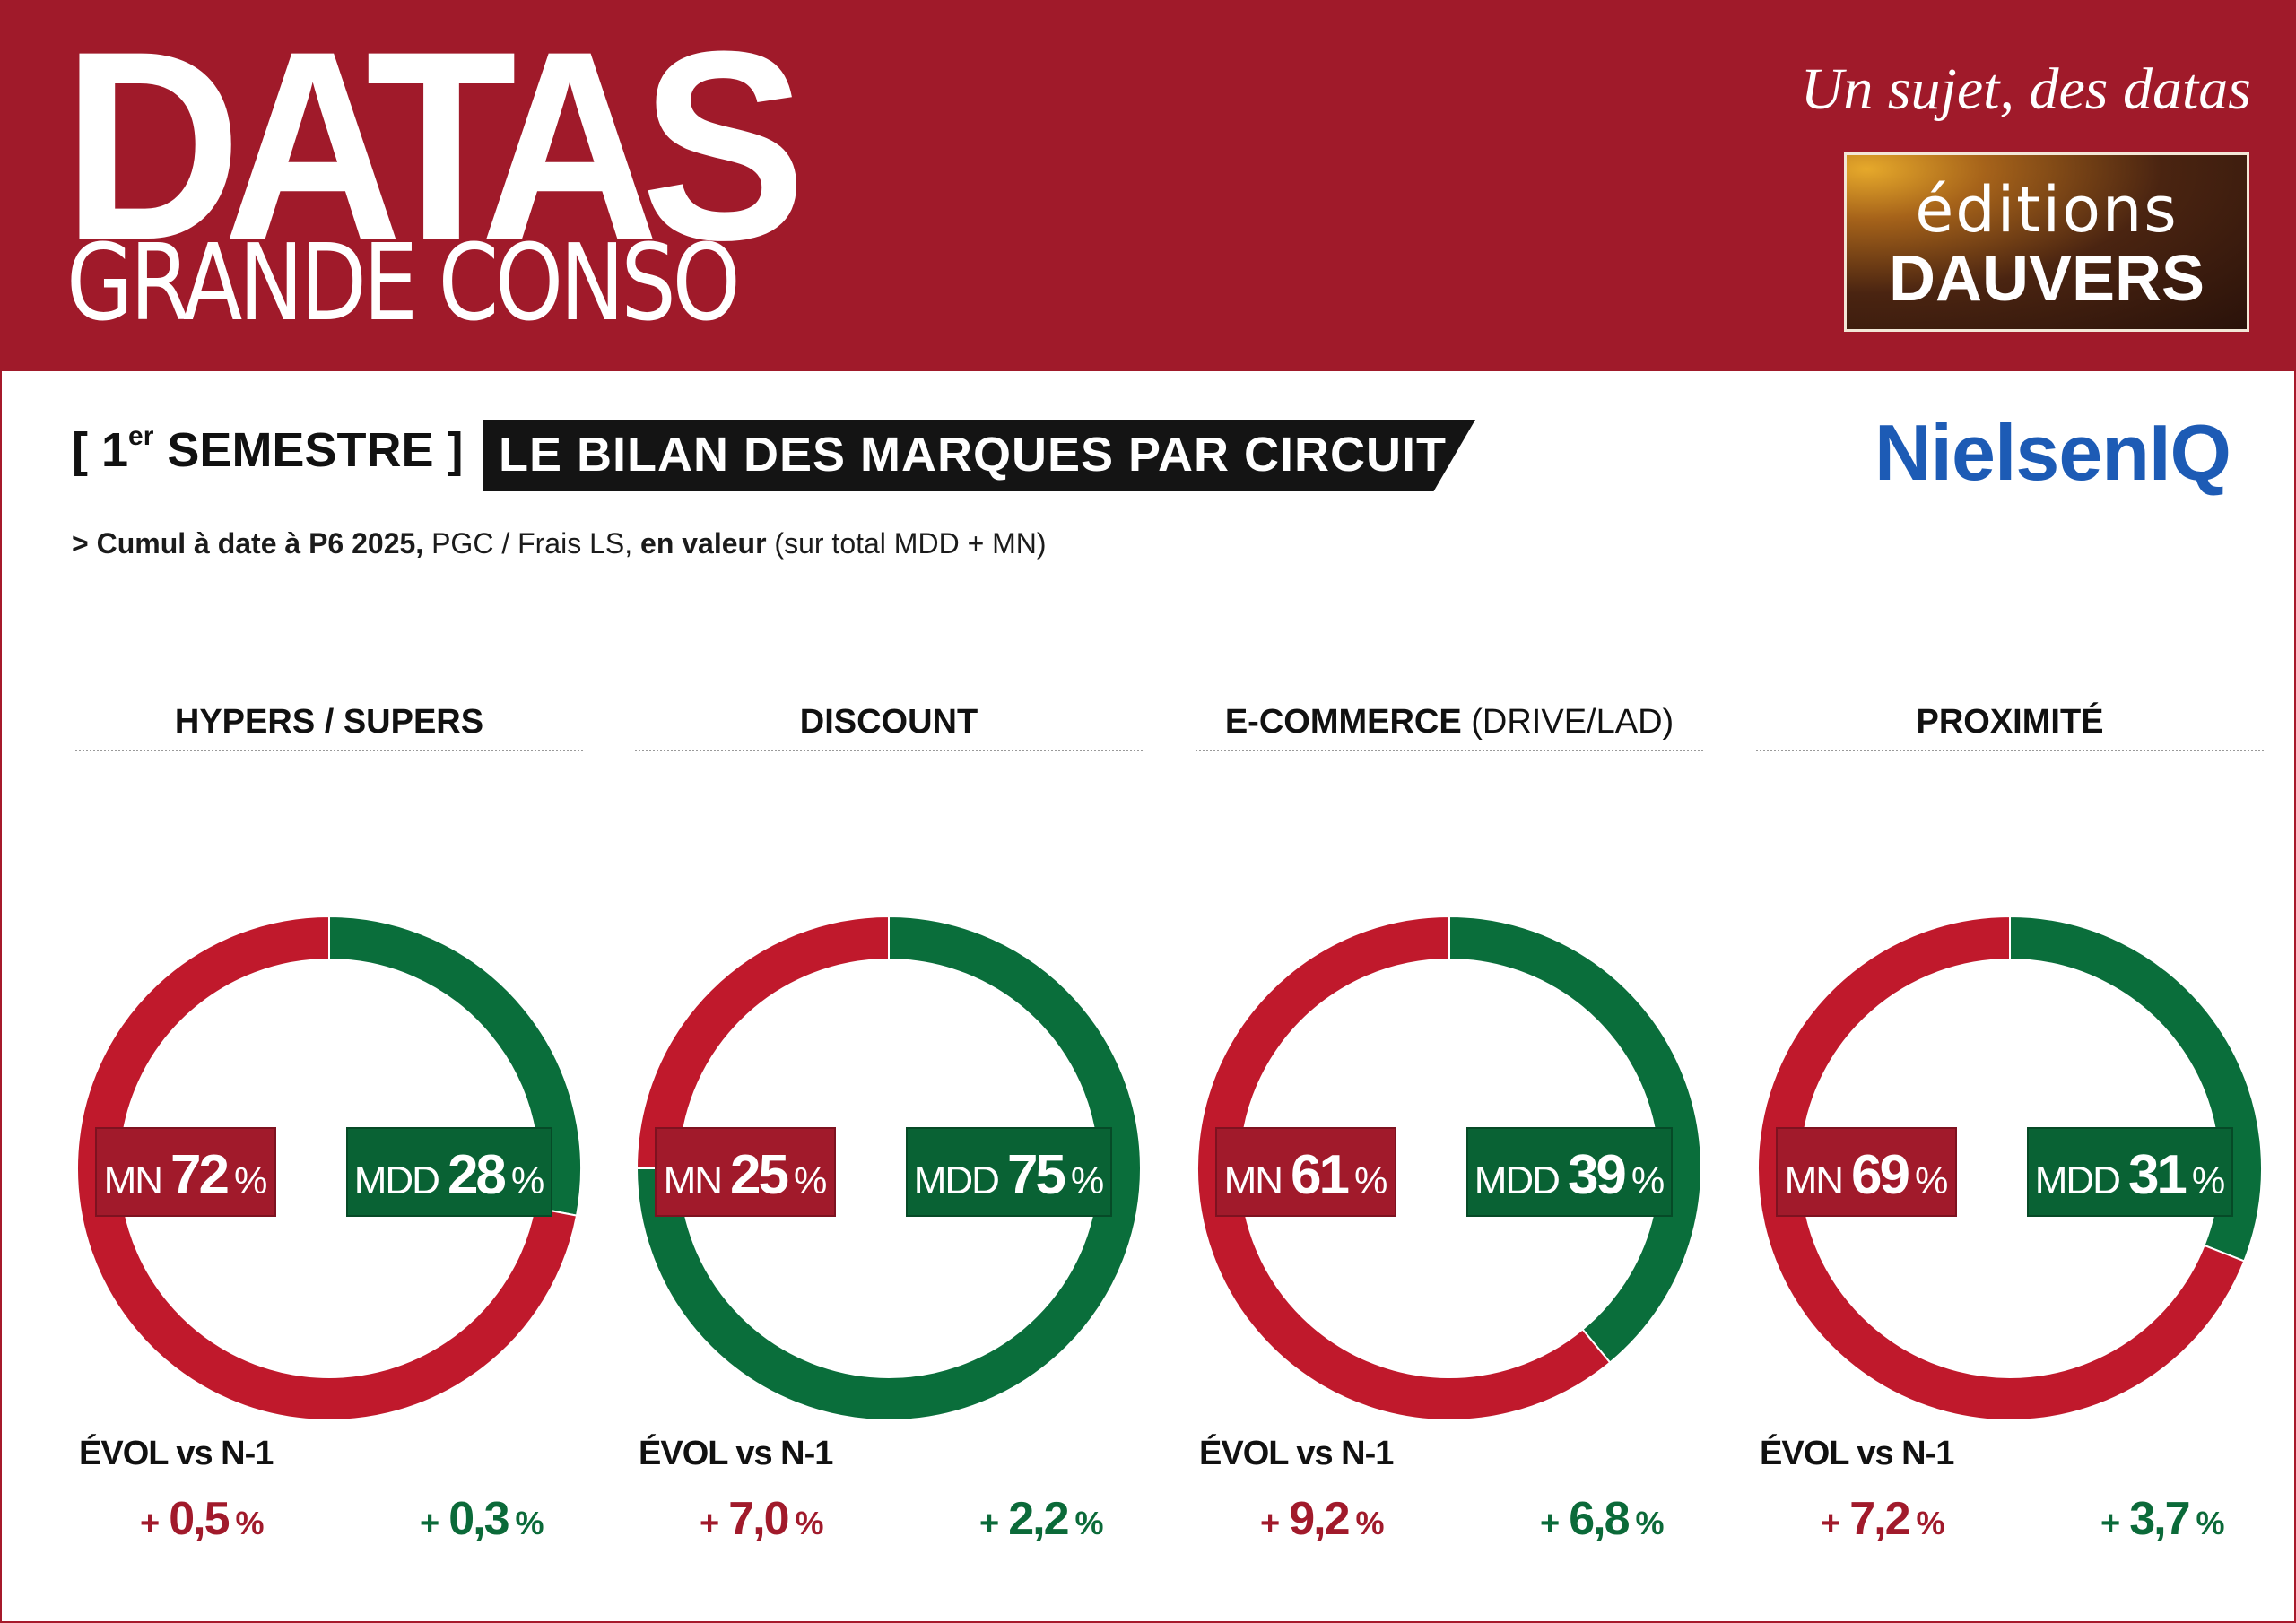 Image resolution: width=2296 pixels, height=1623 pixels. Describe the element at coordinates (1036, 1175) in the screenshot. I see `mdd-value: 75` at that location.